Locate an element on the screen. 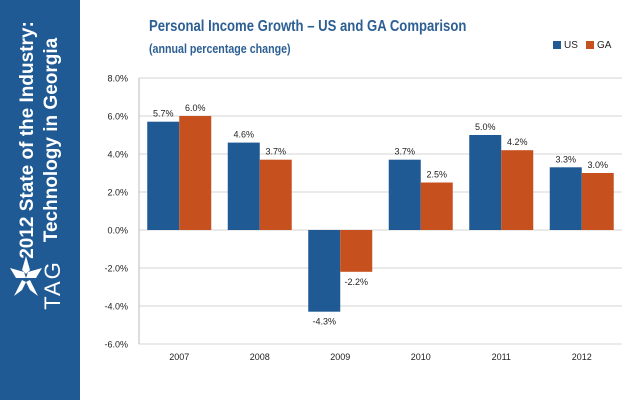 The height and width of the screenshot is (400, 640). y-tick-label: -4.0% is located at coordinates (116, 307).